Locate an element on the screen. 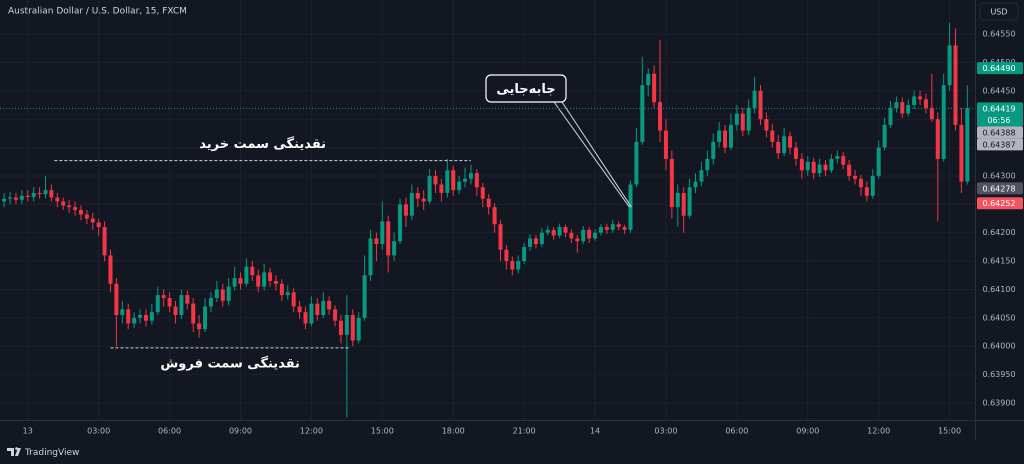 This screenshot has height=464, width=1024. price-label: 0.64387 is located at coordinates (998, 144).